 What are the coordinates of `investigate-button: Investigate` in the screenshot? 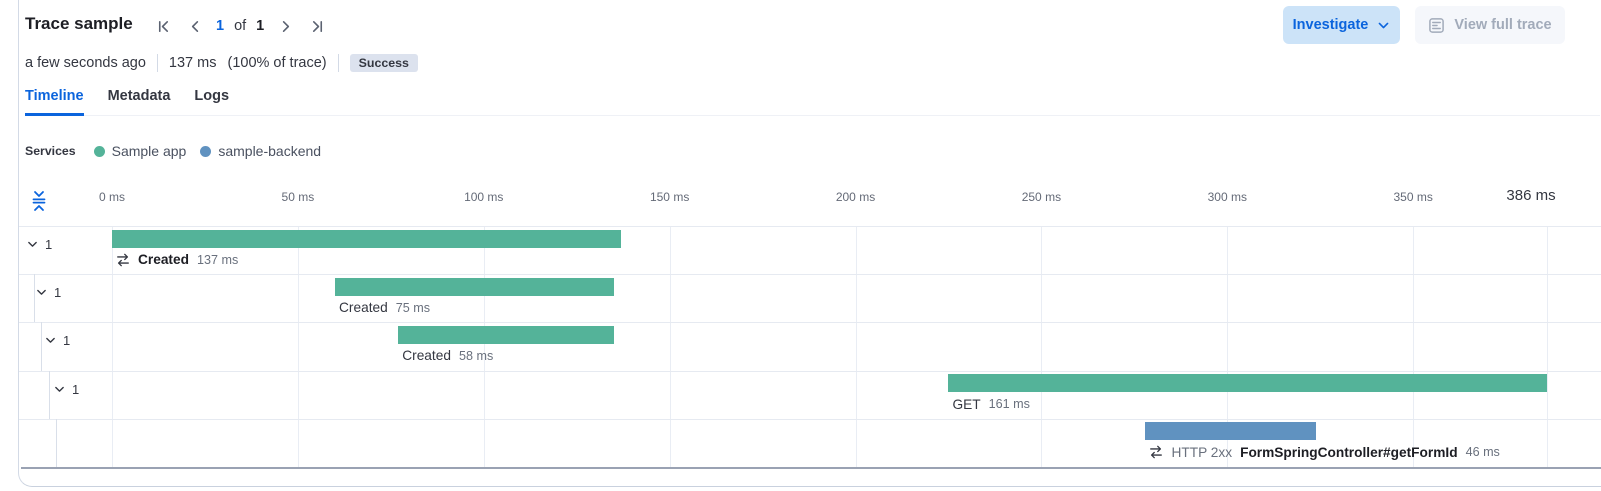 It's located at (1341, 25).